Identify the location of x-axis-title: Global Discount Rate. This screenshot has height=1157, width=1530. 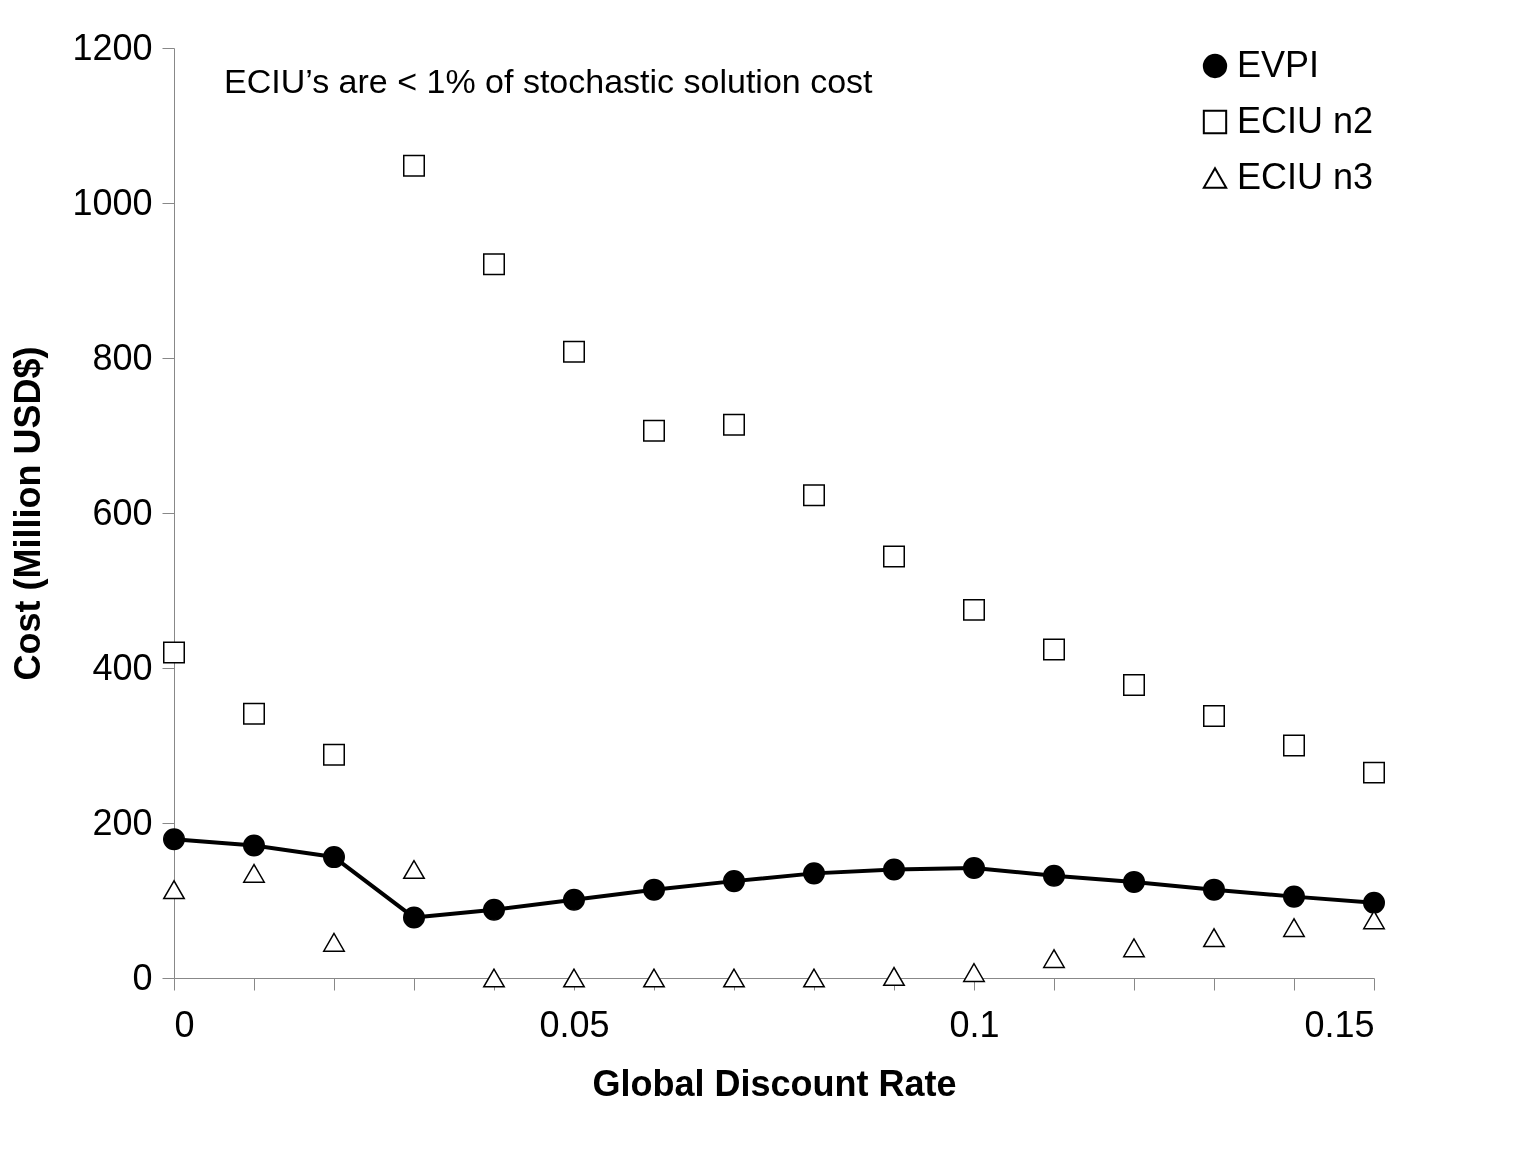
(774, 1083).